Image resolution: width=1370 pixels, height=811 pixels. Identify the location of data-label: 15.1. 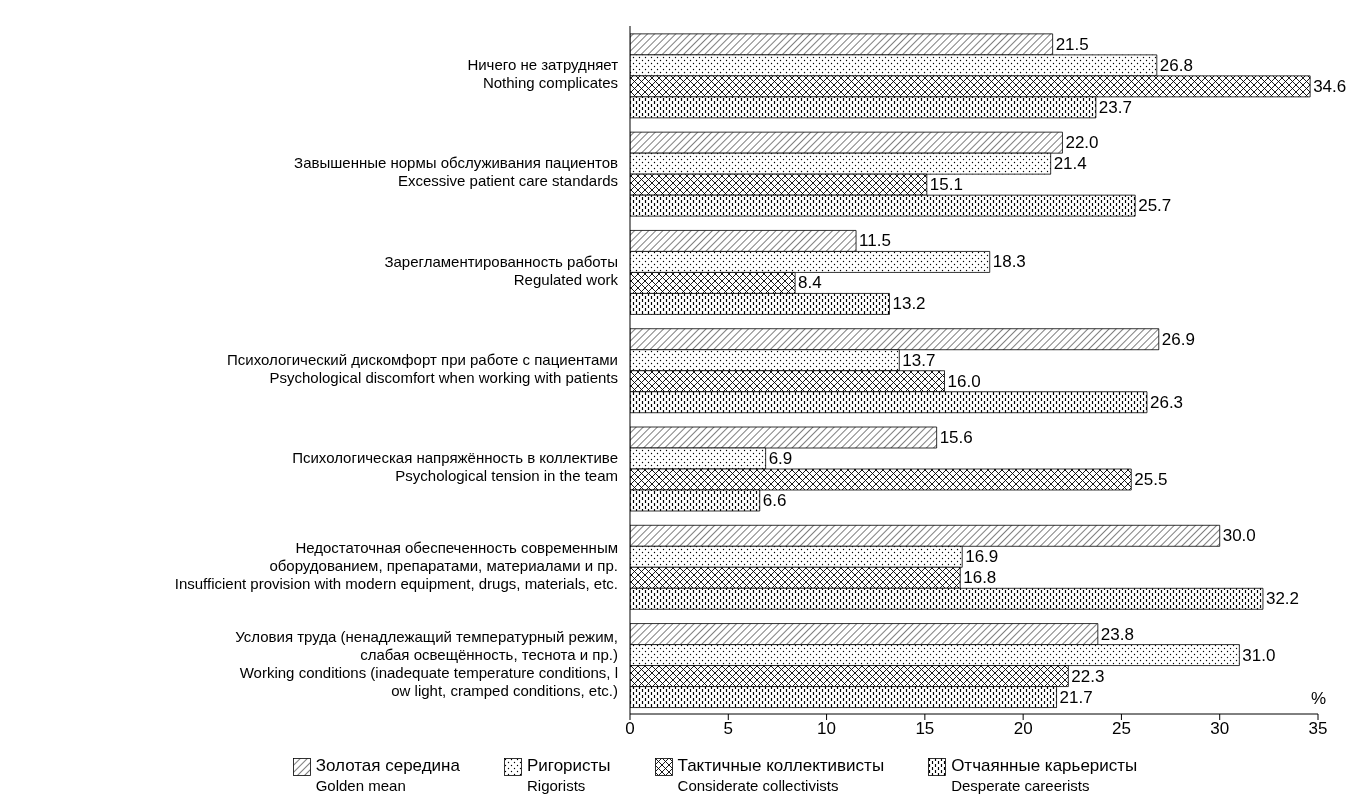
(946, 185).